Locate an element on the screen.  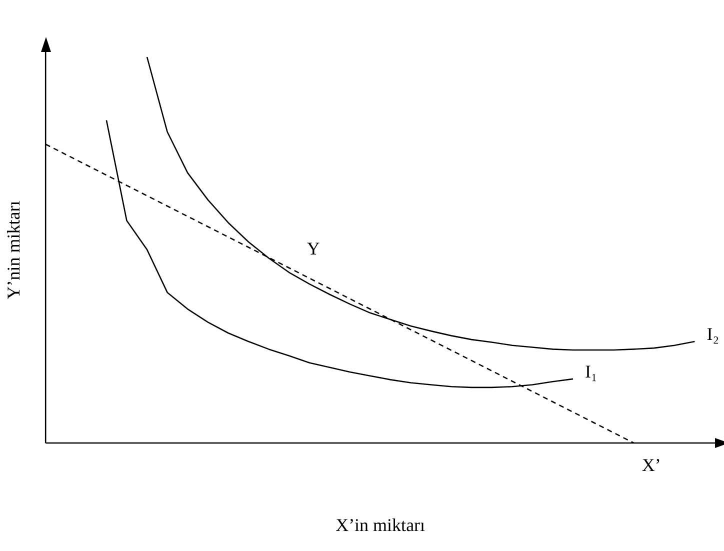
x-axis-title: X’in miktarı is located at coordinates (381, 524).